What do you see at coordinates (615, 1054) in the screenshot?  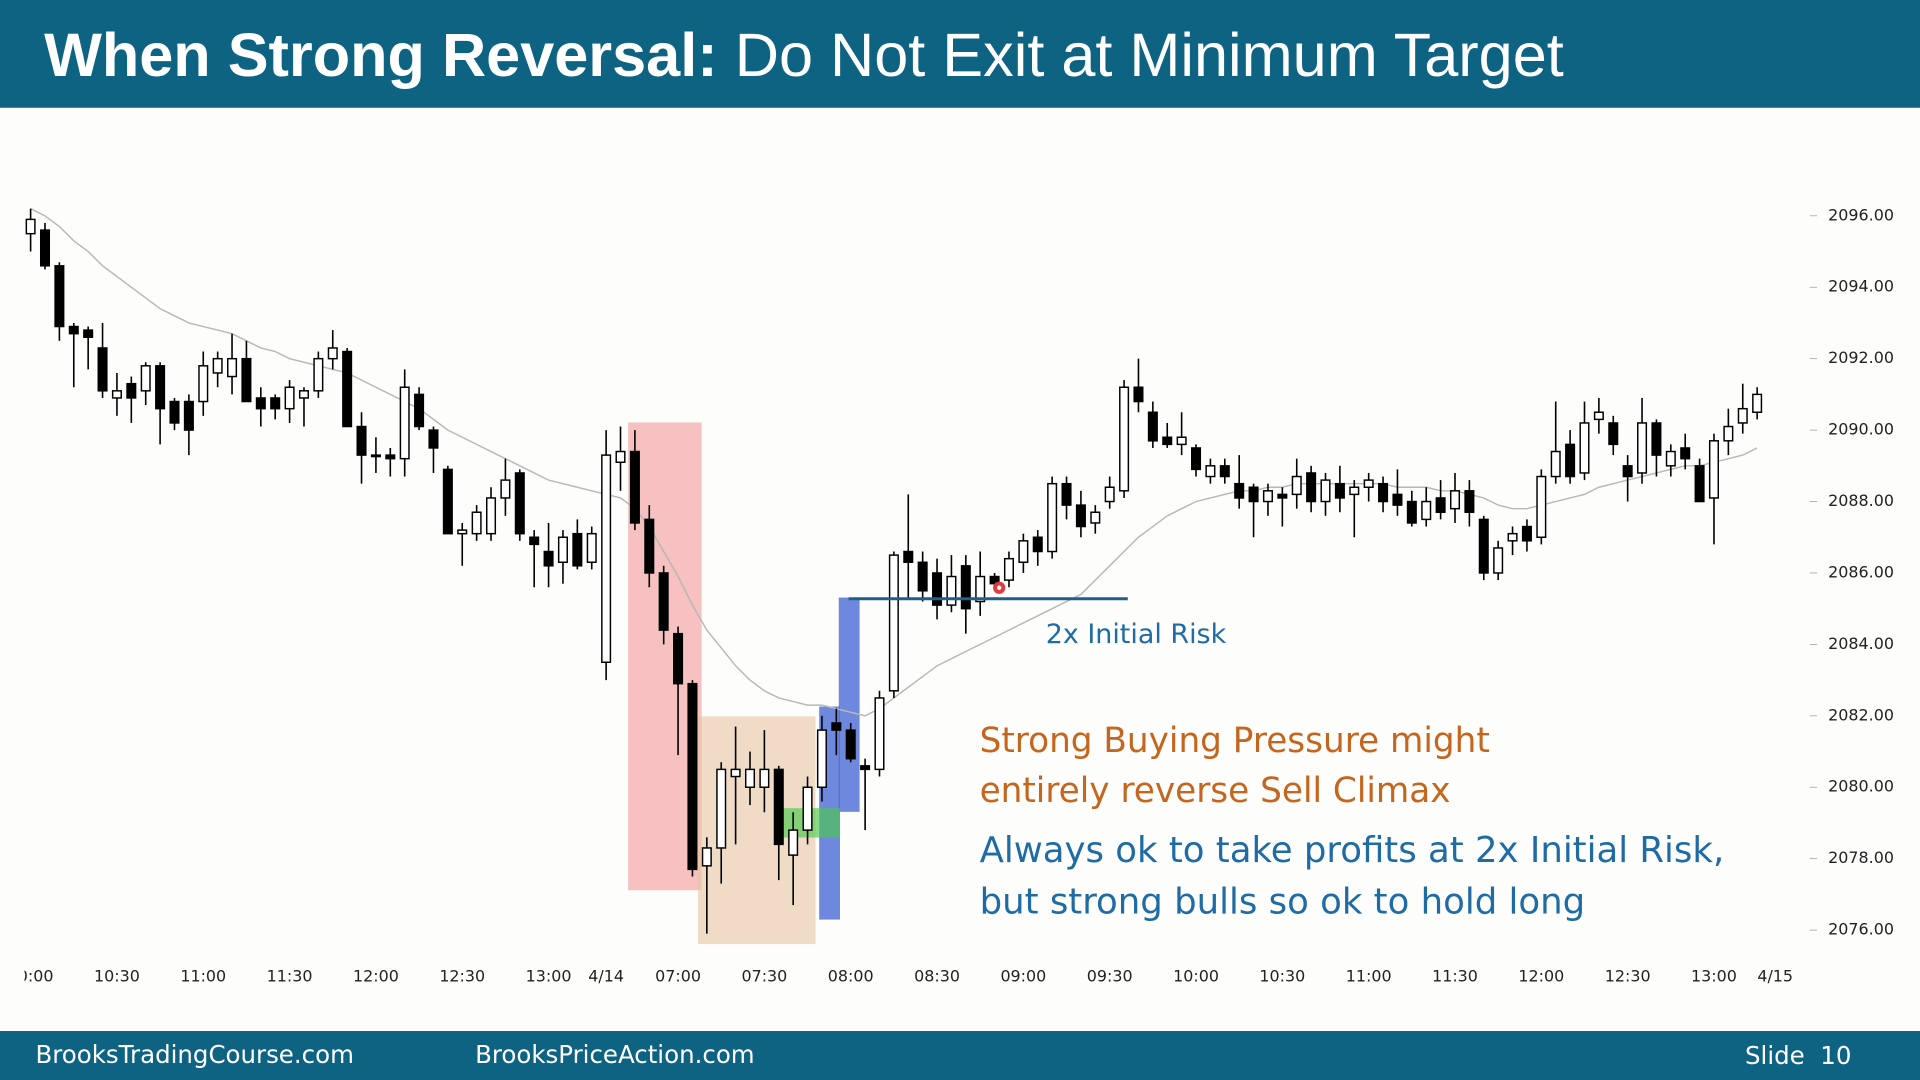 I see `footer-middle: BrooksPriceAction.com` at bounding box center [615, 1054].